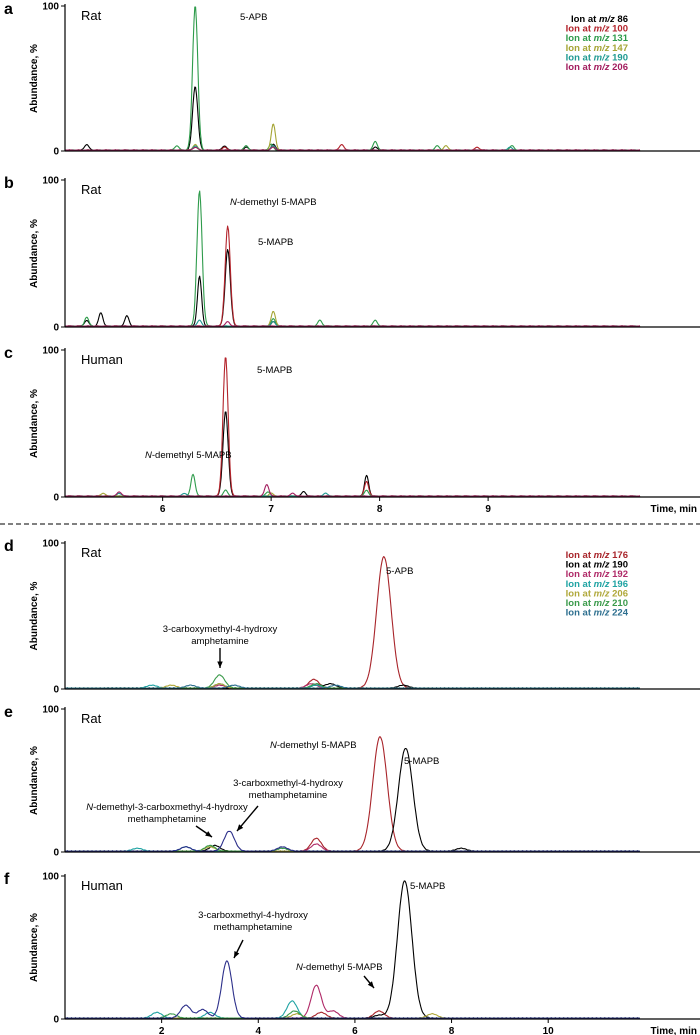 The height and width of the screenshot is (1035, 700). I want to click on x-tick-label: 4, so click(258, 1030).